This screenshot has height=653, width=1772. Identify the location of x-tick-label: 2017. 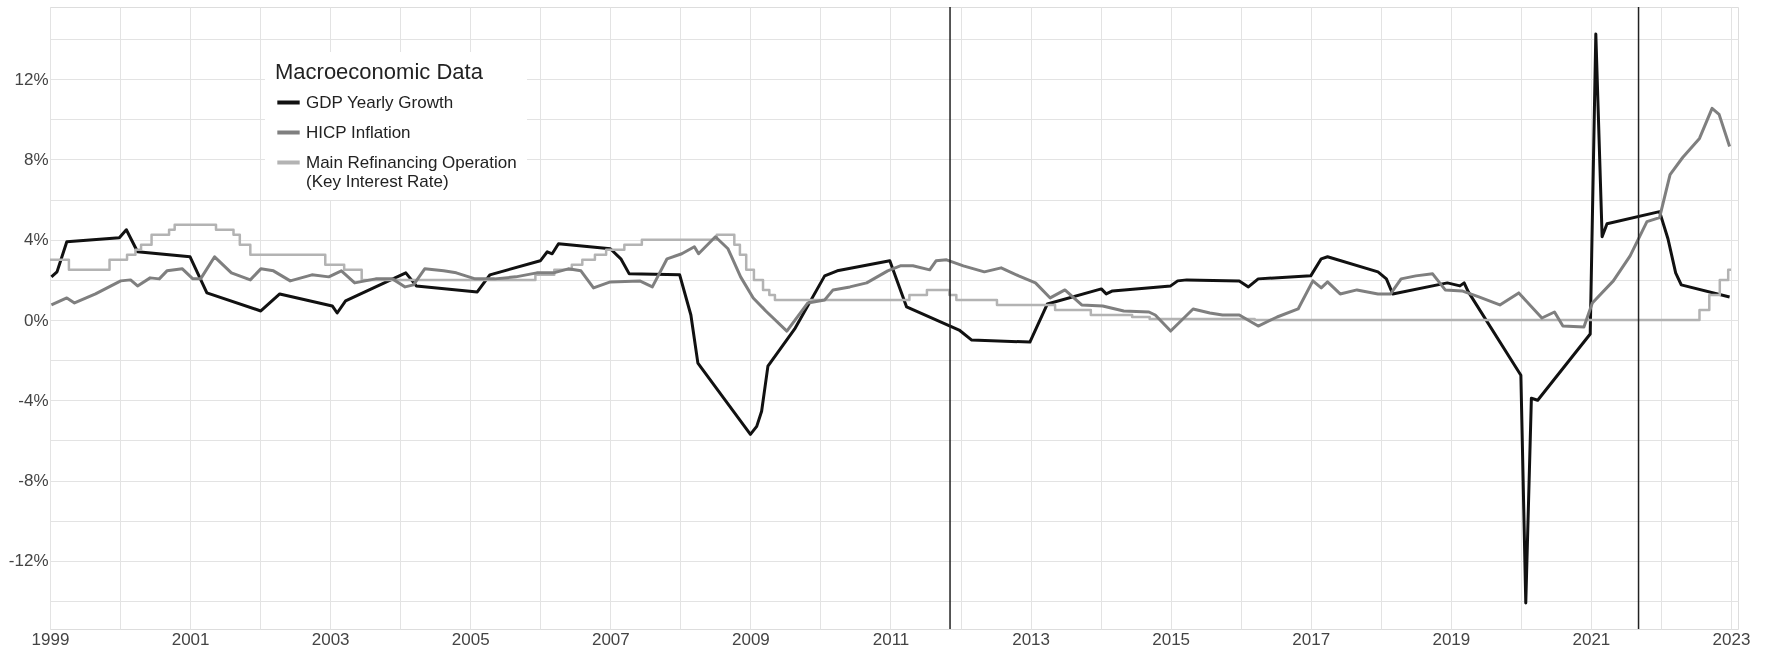
(1311, 639).